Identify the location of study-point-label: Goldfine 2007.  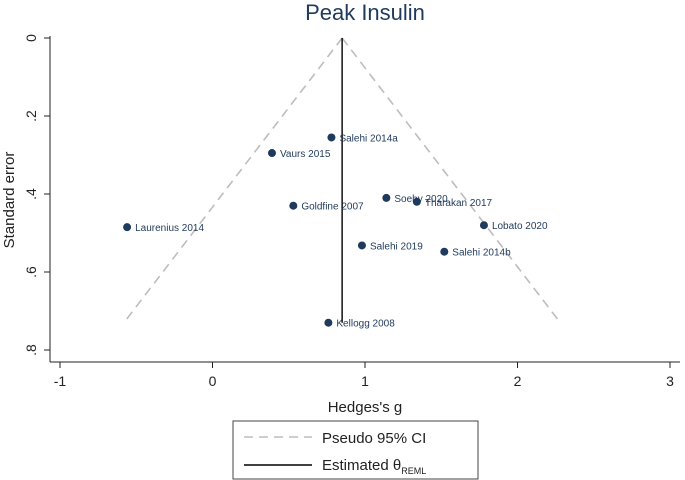
(332, 207).